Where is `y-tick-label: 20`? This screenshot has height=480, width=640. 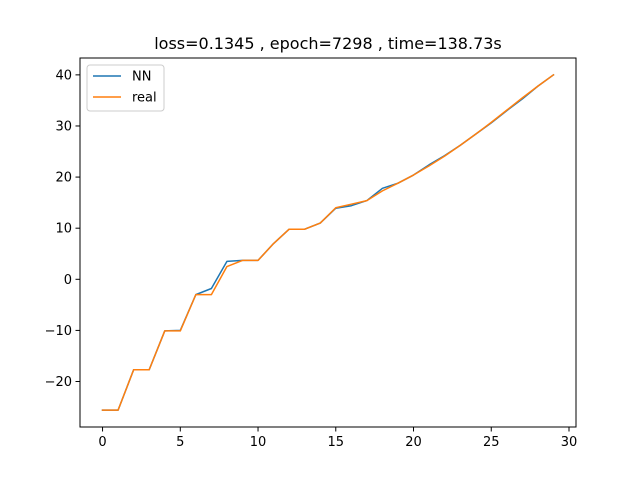
y-tick-label: 20 is located at coordinates (63, 178).